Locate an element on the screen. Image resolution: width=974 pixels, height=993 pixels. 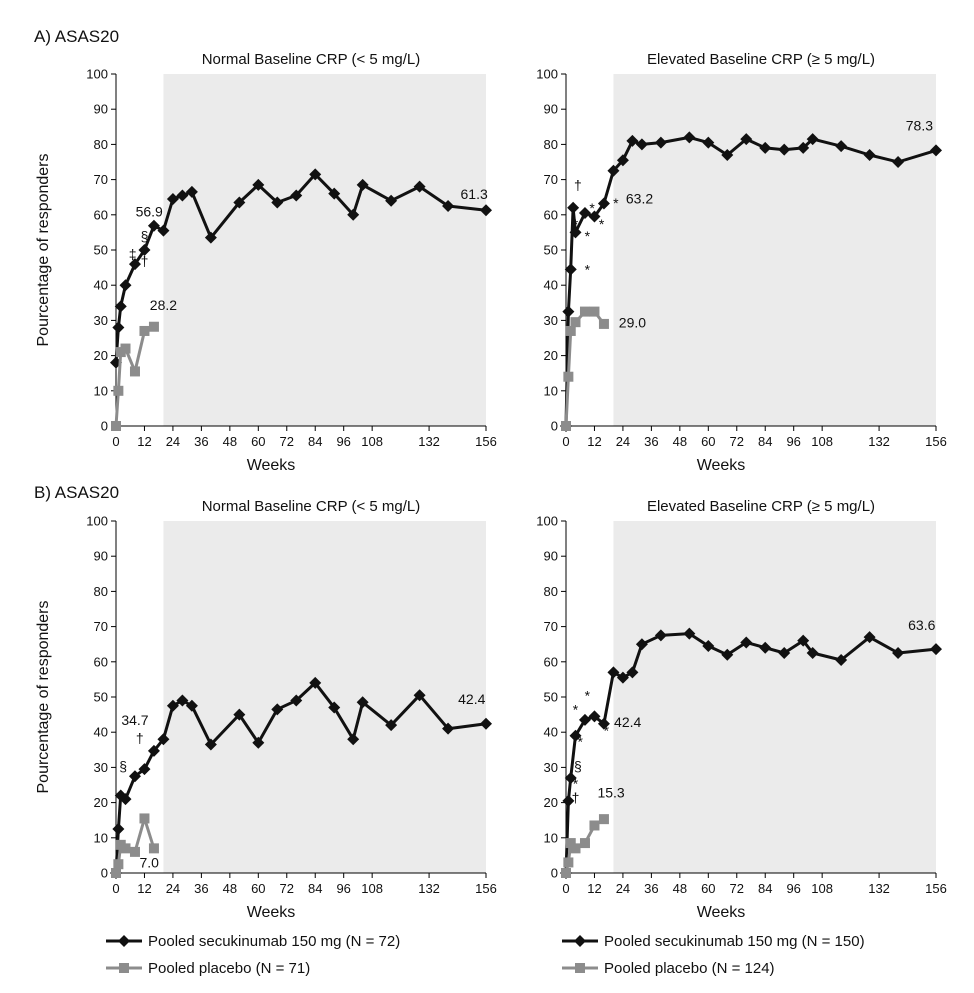
legend-label: Pooled secukinumab 150 mg (N = 72) is located at coordinates (274, 941).